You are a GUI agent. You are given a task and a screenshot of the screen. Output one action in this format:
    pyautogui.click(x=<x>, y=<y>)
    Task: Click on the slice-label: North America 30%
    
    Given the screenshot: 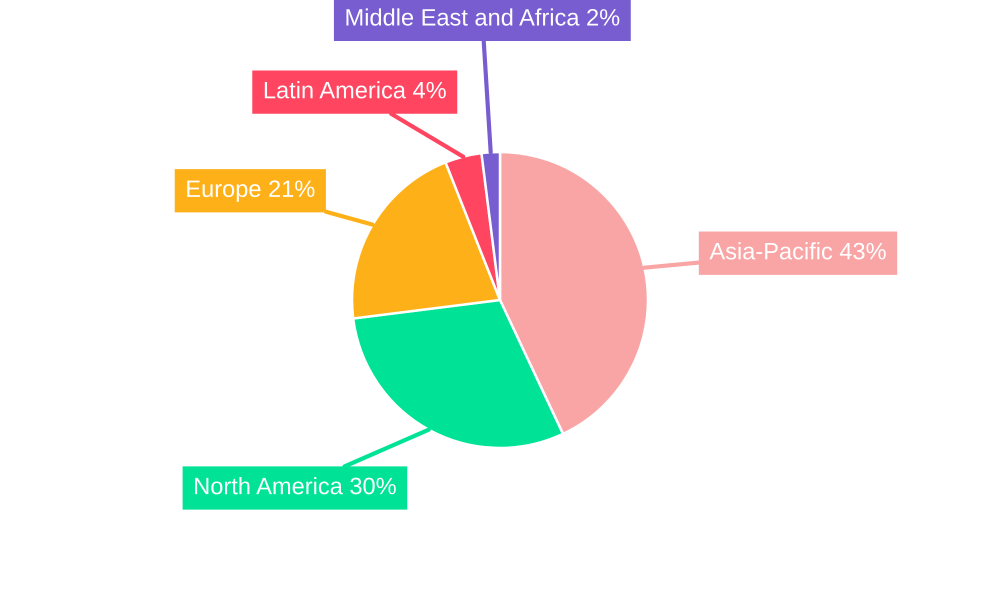 What is the action you would take?
    pyautogui.click(x=295, y=485)
    